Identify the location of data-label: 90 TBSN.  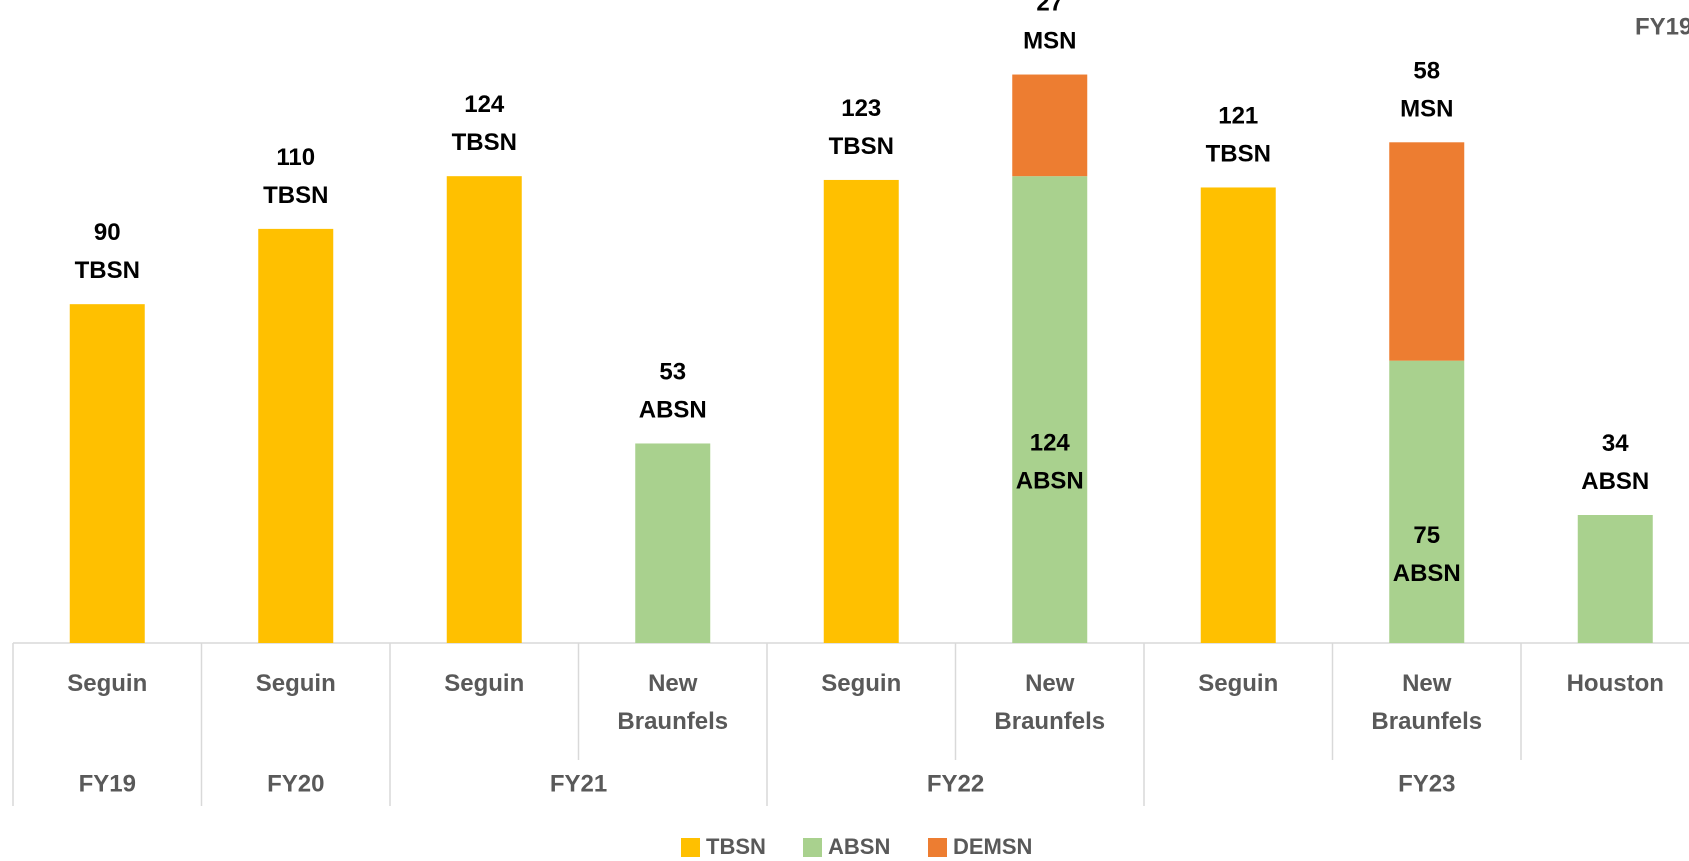
(107, 252).